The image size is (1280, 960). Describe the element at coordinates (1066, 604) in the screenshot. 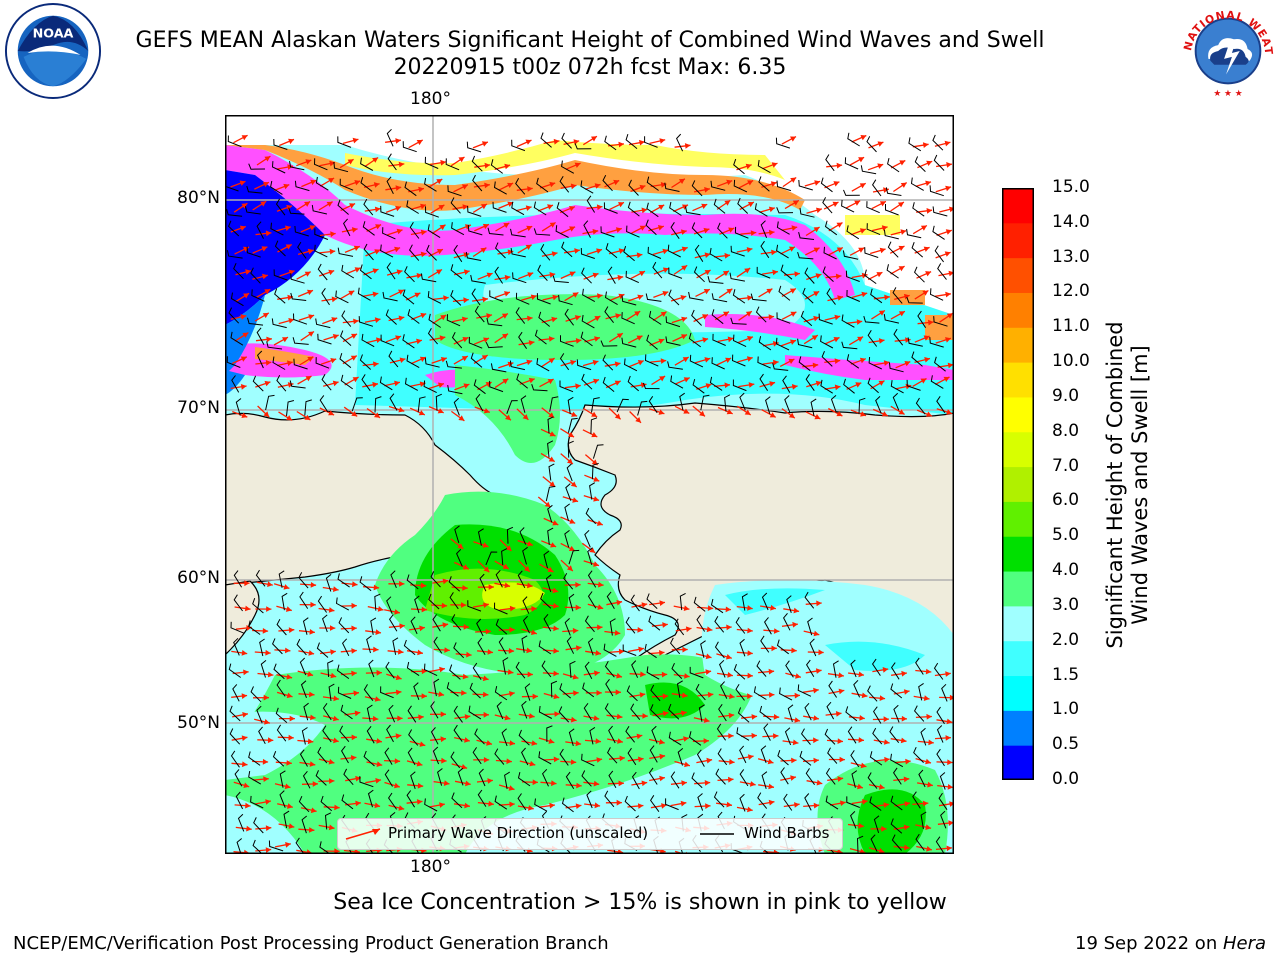

I see `colorbar-tick-label: 3.0` at that location.